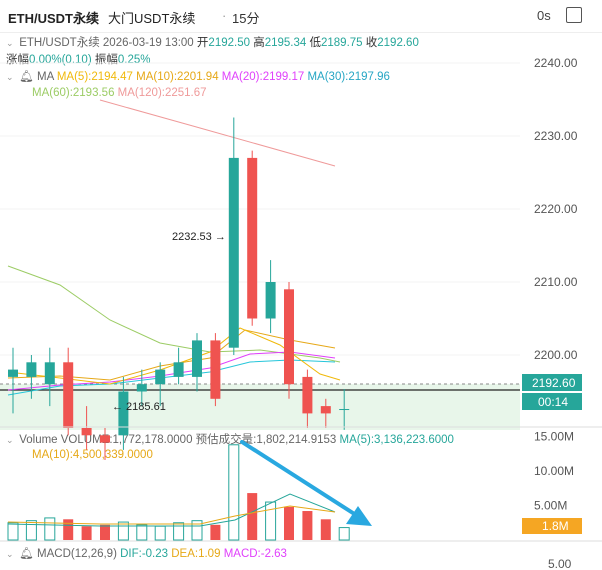  Describe the element at coordinates (174, 356) in the screenshot. I see `ma5-line` at that location.